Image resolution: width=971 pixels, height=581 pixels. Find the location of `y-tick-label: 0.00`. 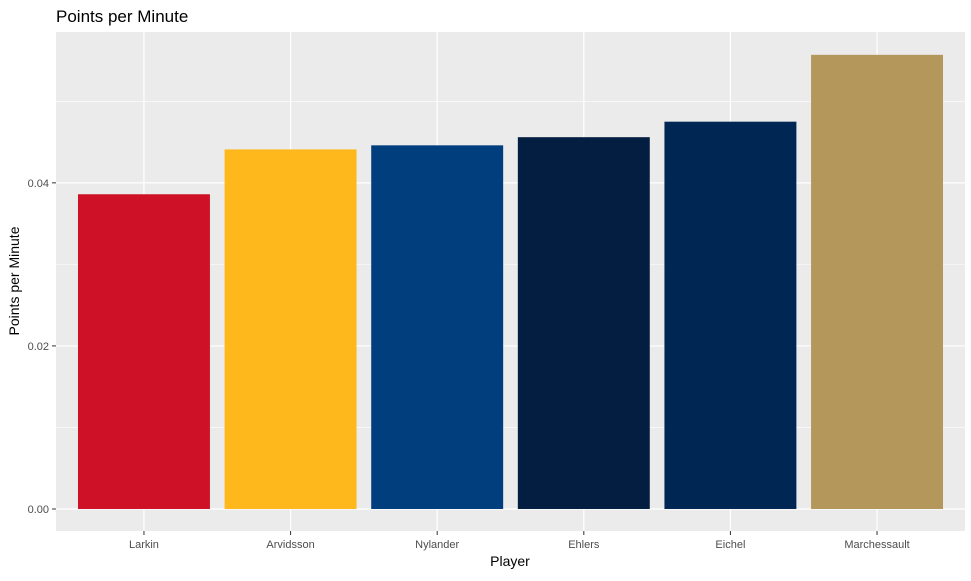

y-tick-label: 0.00 is located at coordinates (38, 510).